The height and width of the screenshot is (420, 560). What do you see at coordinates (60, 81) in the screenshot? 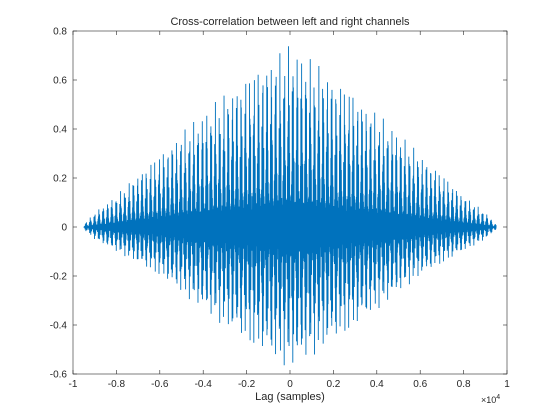
I see `y-tick-label: 0.6` at bounding box center [60, 81].